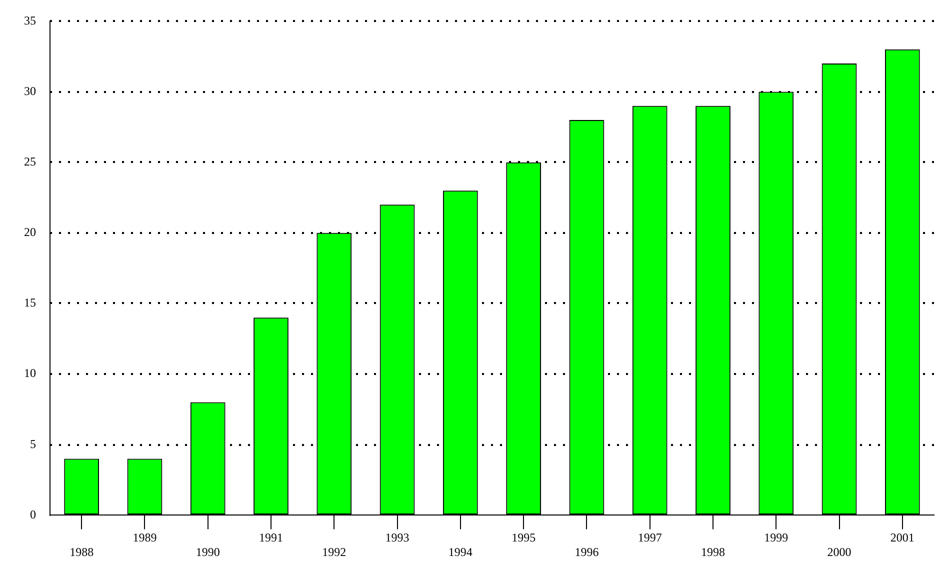  I want to click on x-tick-label: 2001, so click(902, 537).